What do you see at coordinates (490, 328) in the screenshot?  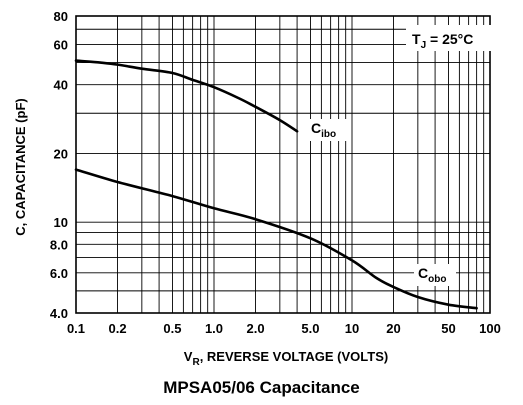 I see `x-tick-label: 100` at bounding box center [490, 328].